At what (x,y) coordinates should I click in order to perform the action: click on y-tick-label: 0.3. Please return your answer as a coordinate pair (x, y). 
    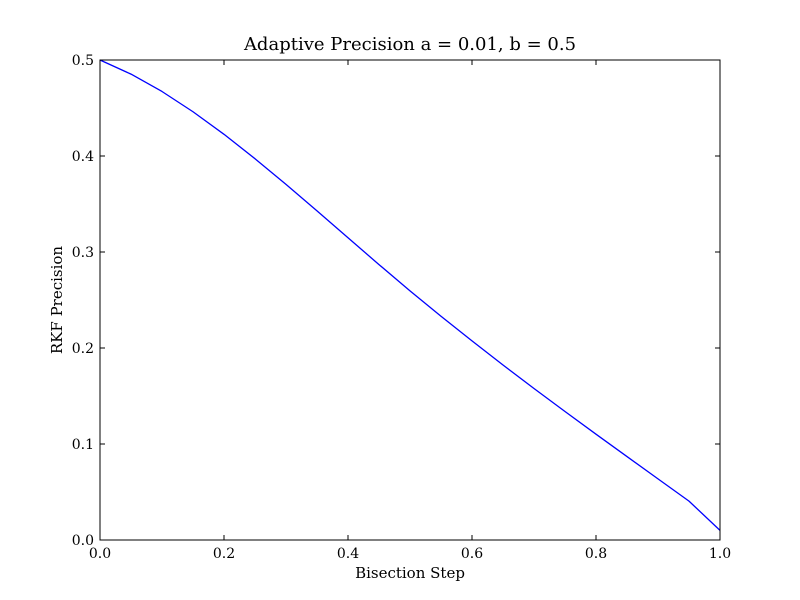
    Looking at the image, I should click on (83, 253).